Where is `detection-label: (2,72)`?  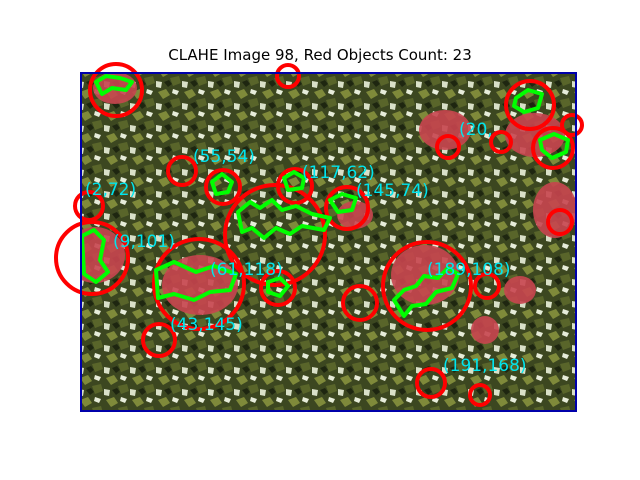
detection-label: (2,72) is located at coordinates (110, 190).